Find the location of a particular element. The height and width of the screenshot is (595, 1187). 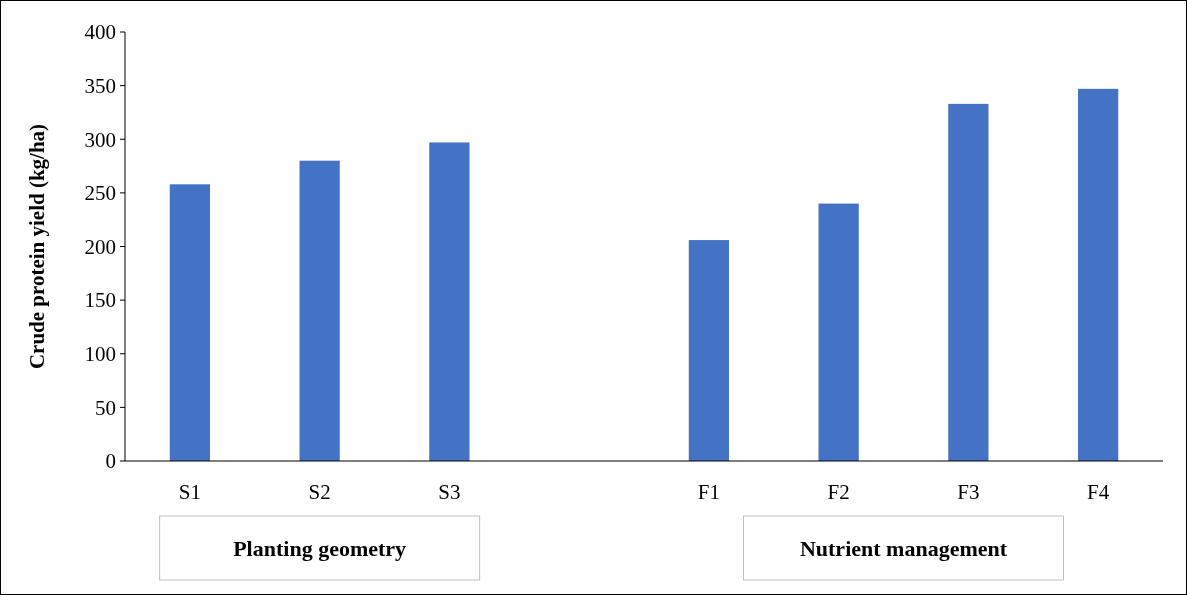

x-tick-label: F2 is located at coordinates (838, 492).